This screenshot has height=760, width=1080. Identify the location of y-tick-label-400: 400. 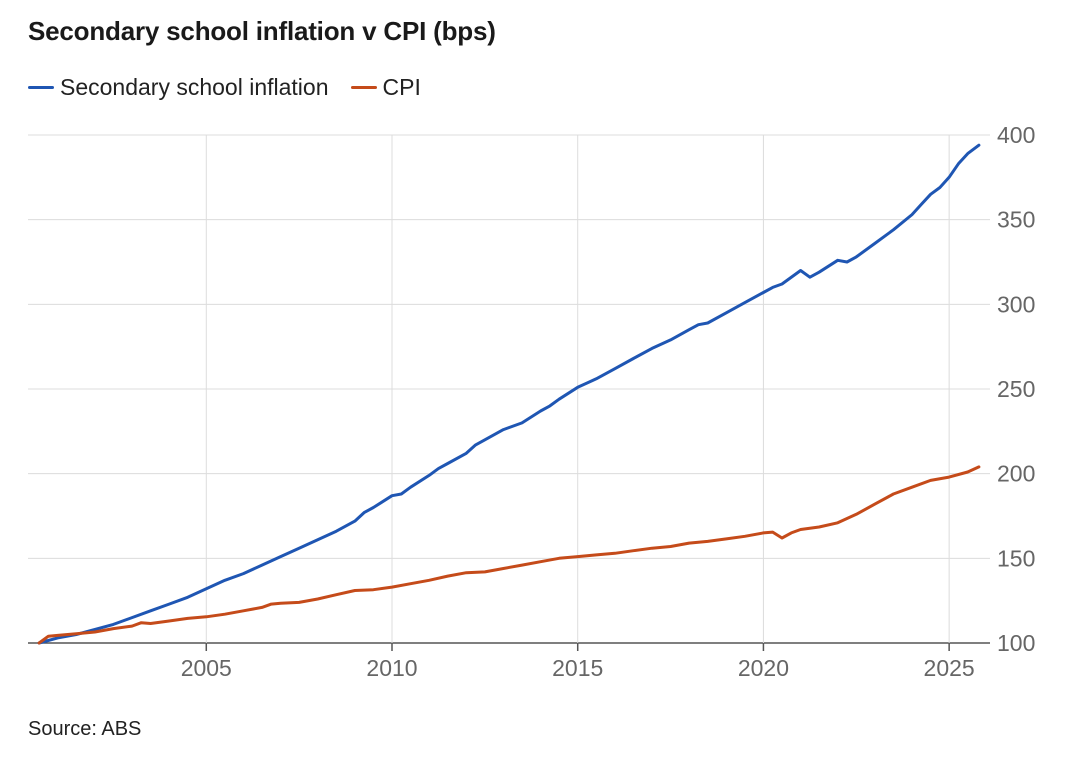
(1016, 135).